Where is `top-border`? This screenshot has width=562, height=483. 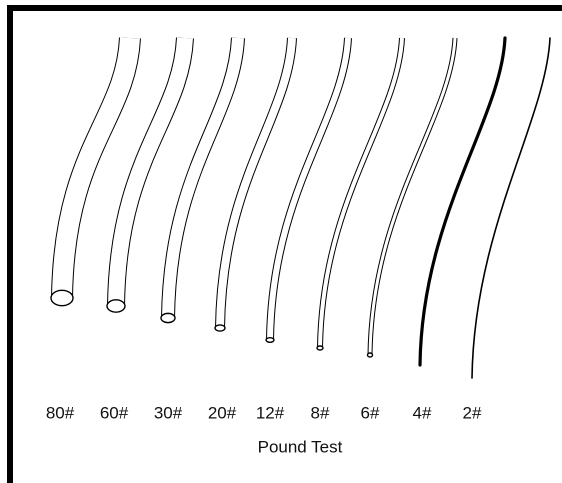
top-border is located at coordinates (284, 8).